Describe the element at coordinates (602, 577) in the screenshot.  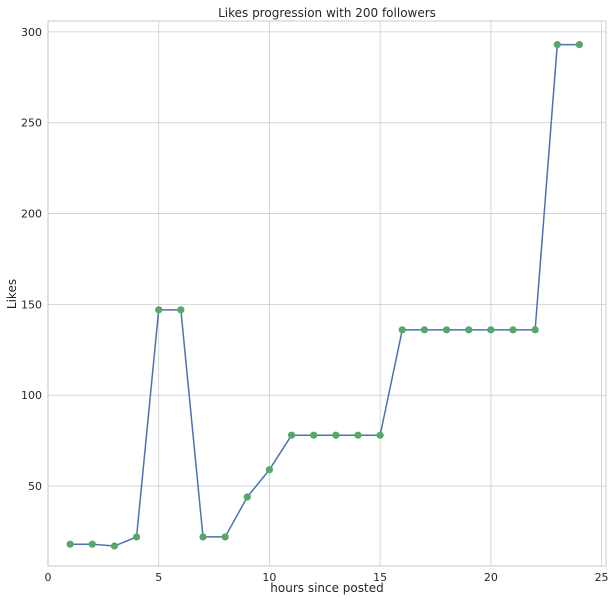
I see `x-tick-label: 25` at that location.